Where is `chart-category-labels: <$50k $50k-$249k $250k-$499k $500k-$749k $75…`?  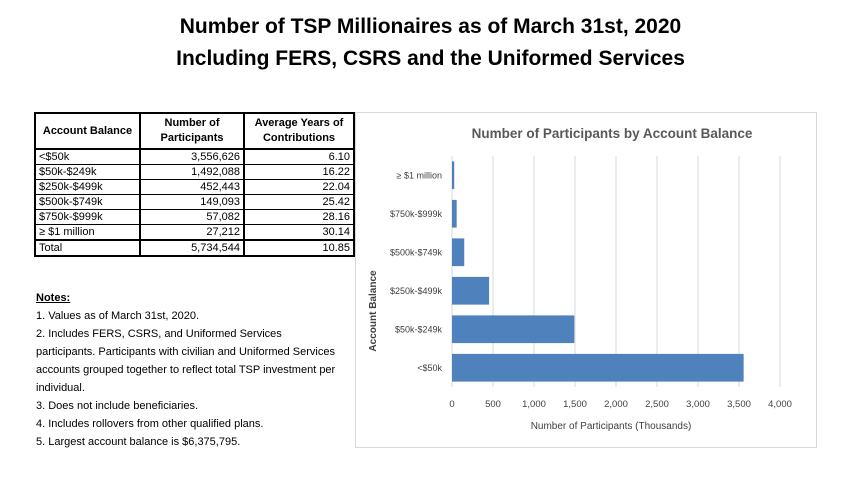
chart-category-labels: <$50k $50k-$249k $250k-$499k $500k-$749k $75… is located at coordinates (416, 271).